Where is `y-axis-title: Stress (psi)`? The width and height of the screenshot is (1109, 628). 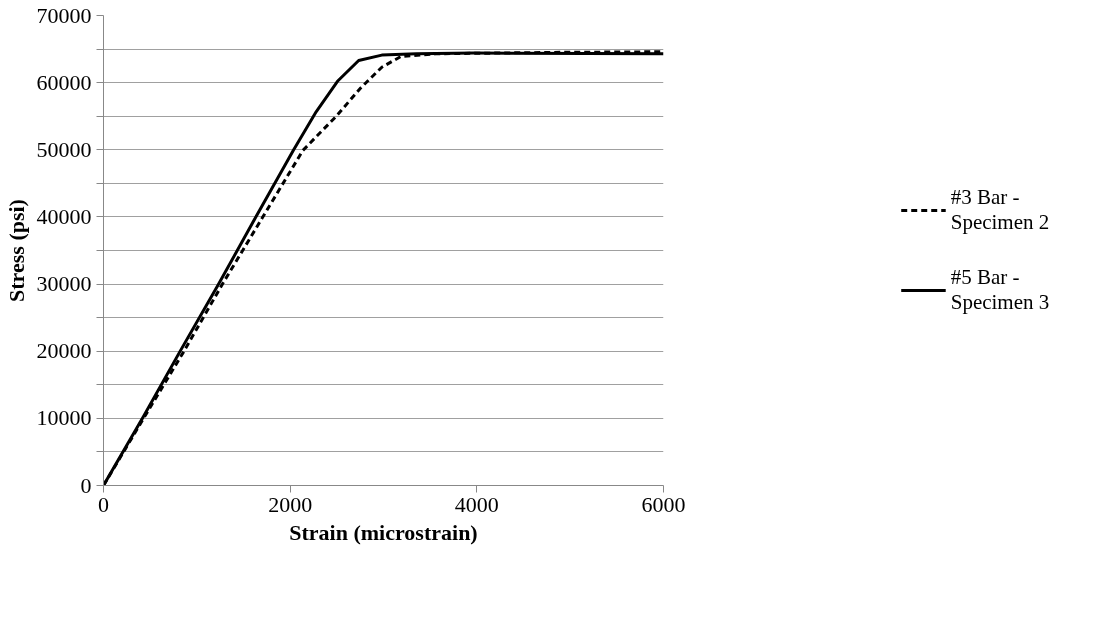 y-axis-title: Stress (psi) is located at coordinates (16, 250).